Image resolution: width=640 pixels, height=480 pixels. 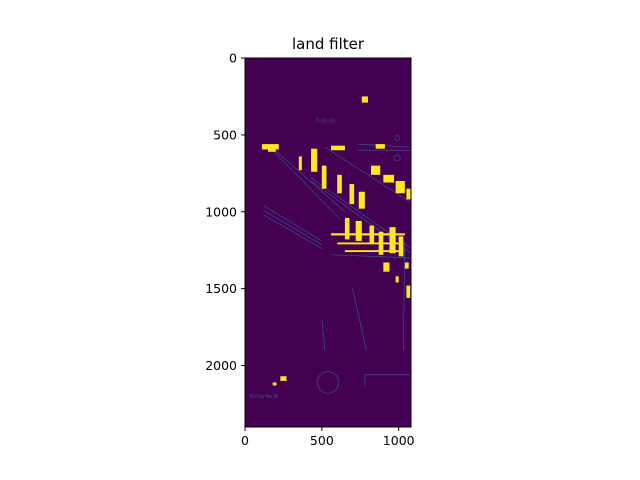 What do you see at coordinates (292, 259) in the screenshot?
I see `embedded-text: 0:00:00 Nic'ta Re·lA` at bounding box center [292, 259].